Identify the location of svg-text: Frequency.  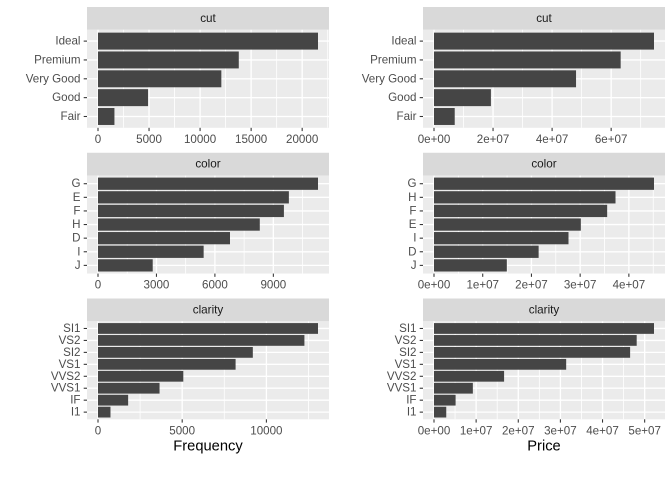
(208, 447).